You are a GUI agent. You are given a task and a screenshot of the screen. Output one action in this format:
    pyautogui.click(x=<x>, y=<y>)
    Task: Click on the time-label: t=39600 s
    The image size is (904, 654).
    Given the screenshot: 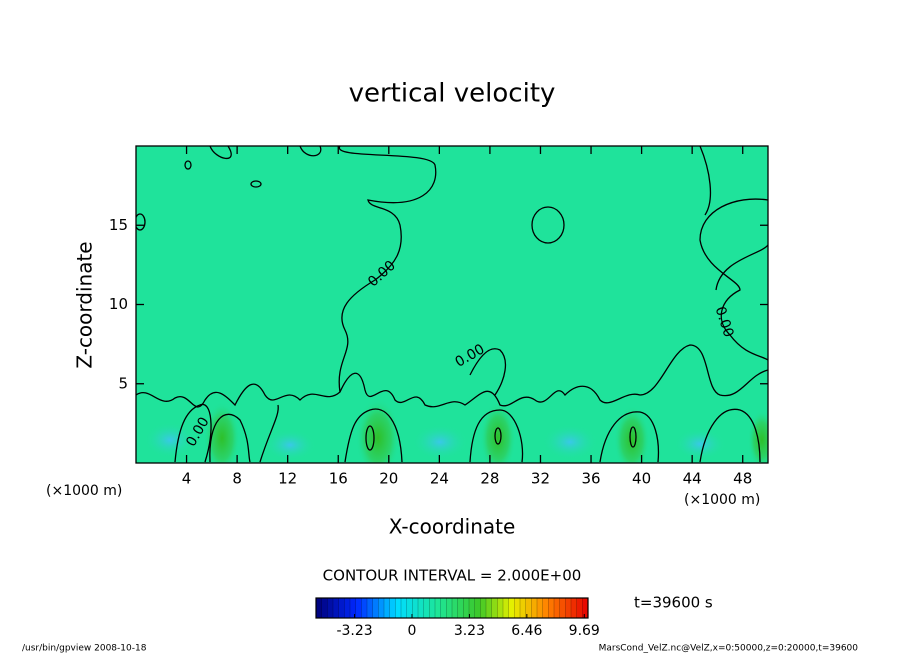 What is the action you would take?
    pyautogui.click(x=673, y=603)
    